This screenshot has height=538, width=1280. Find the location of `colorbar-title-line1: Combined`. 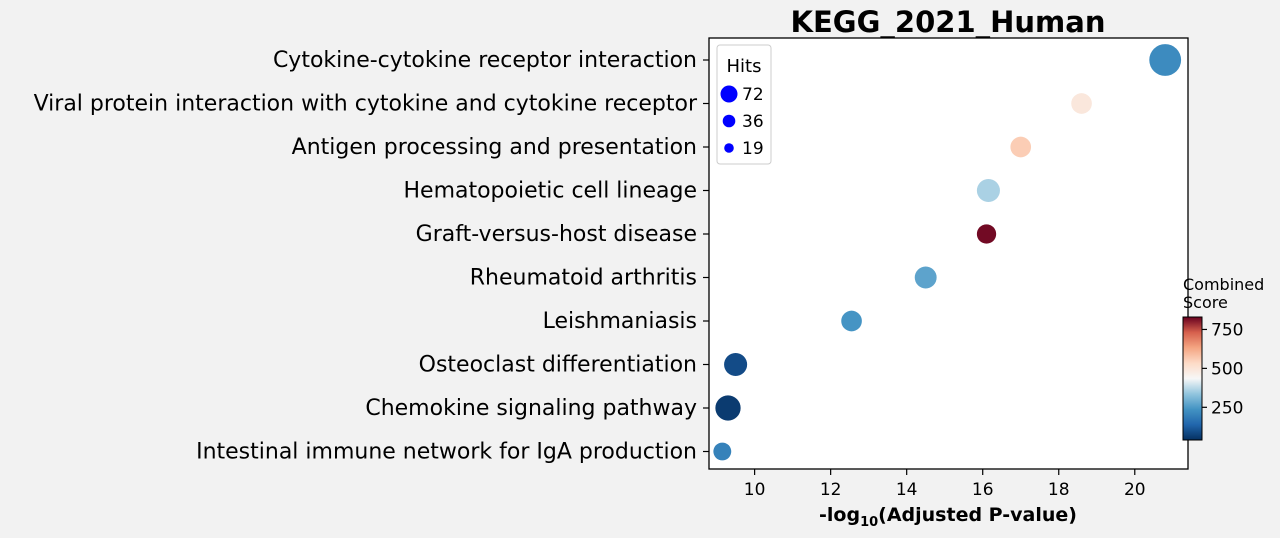

colorbar-title-line1: Combined is located at coordinates (1223, 284).